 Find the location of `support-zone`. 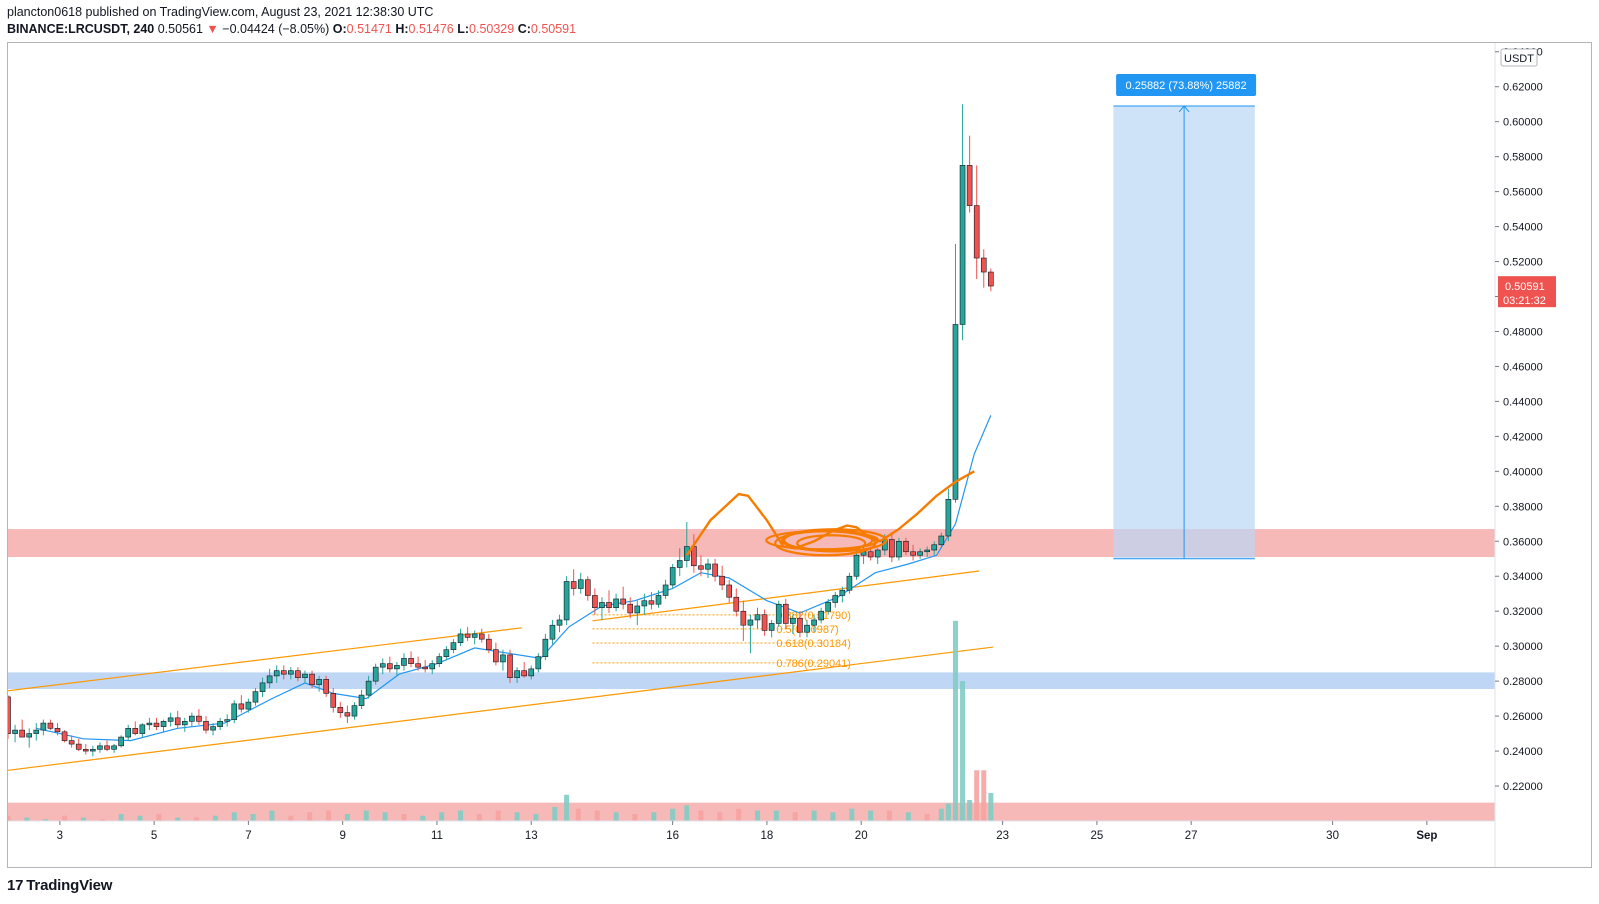

support-zone is located at coordinates (751, 681).